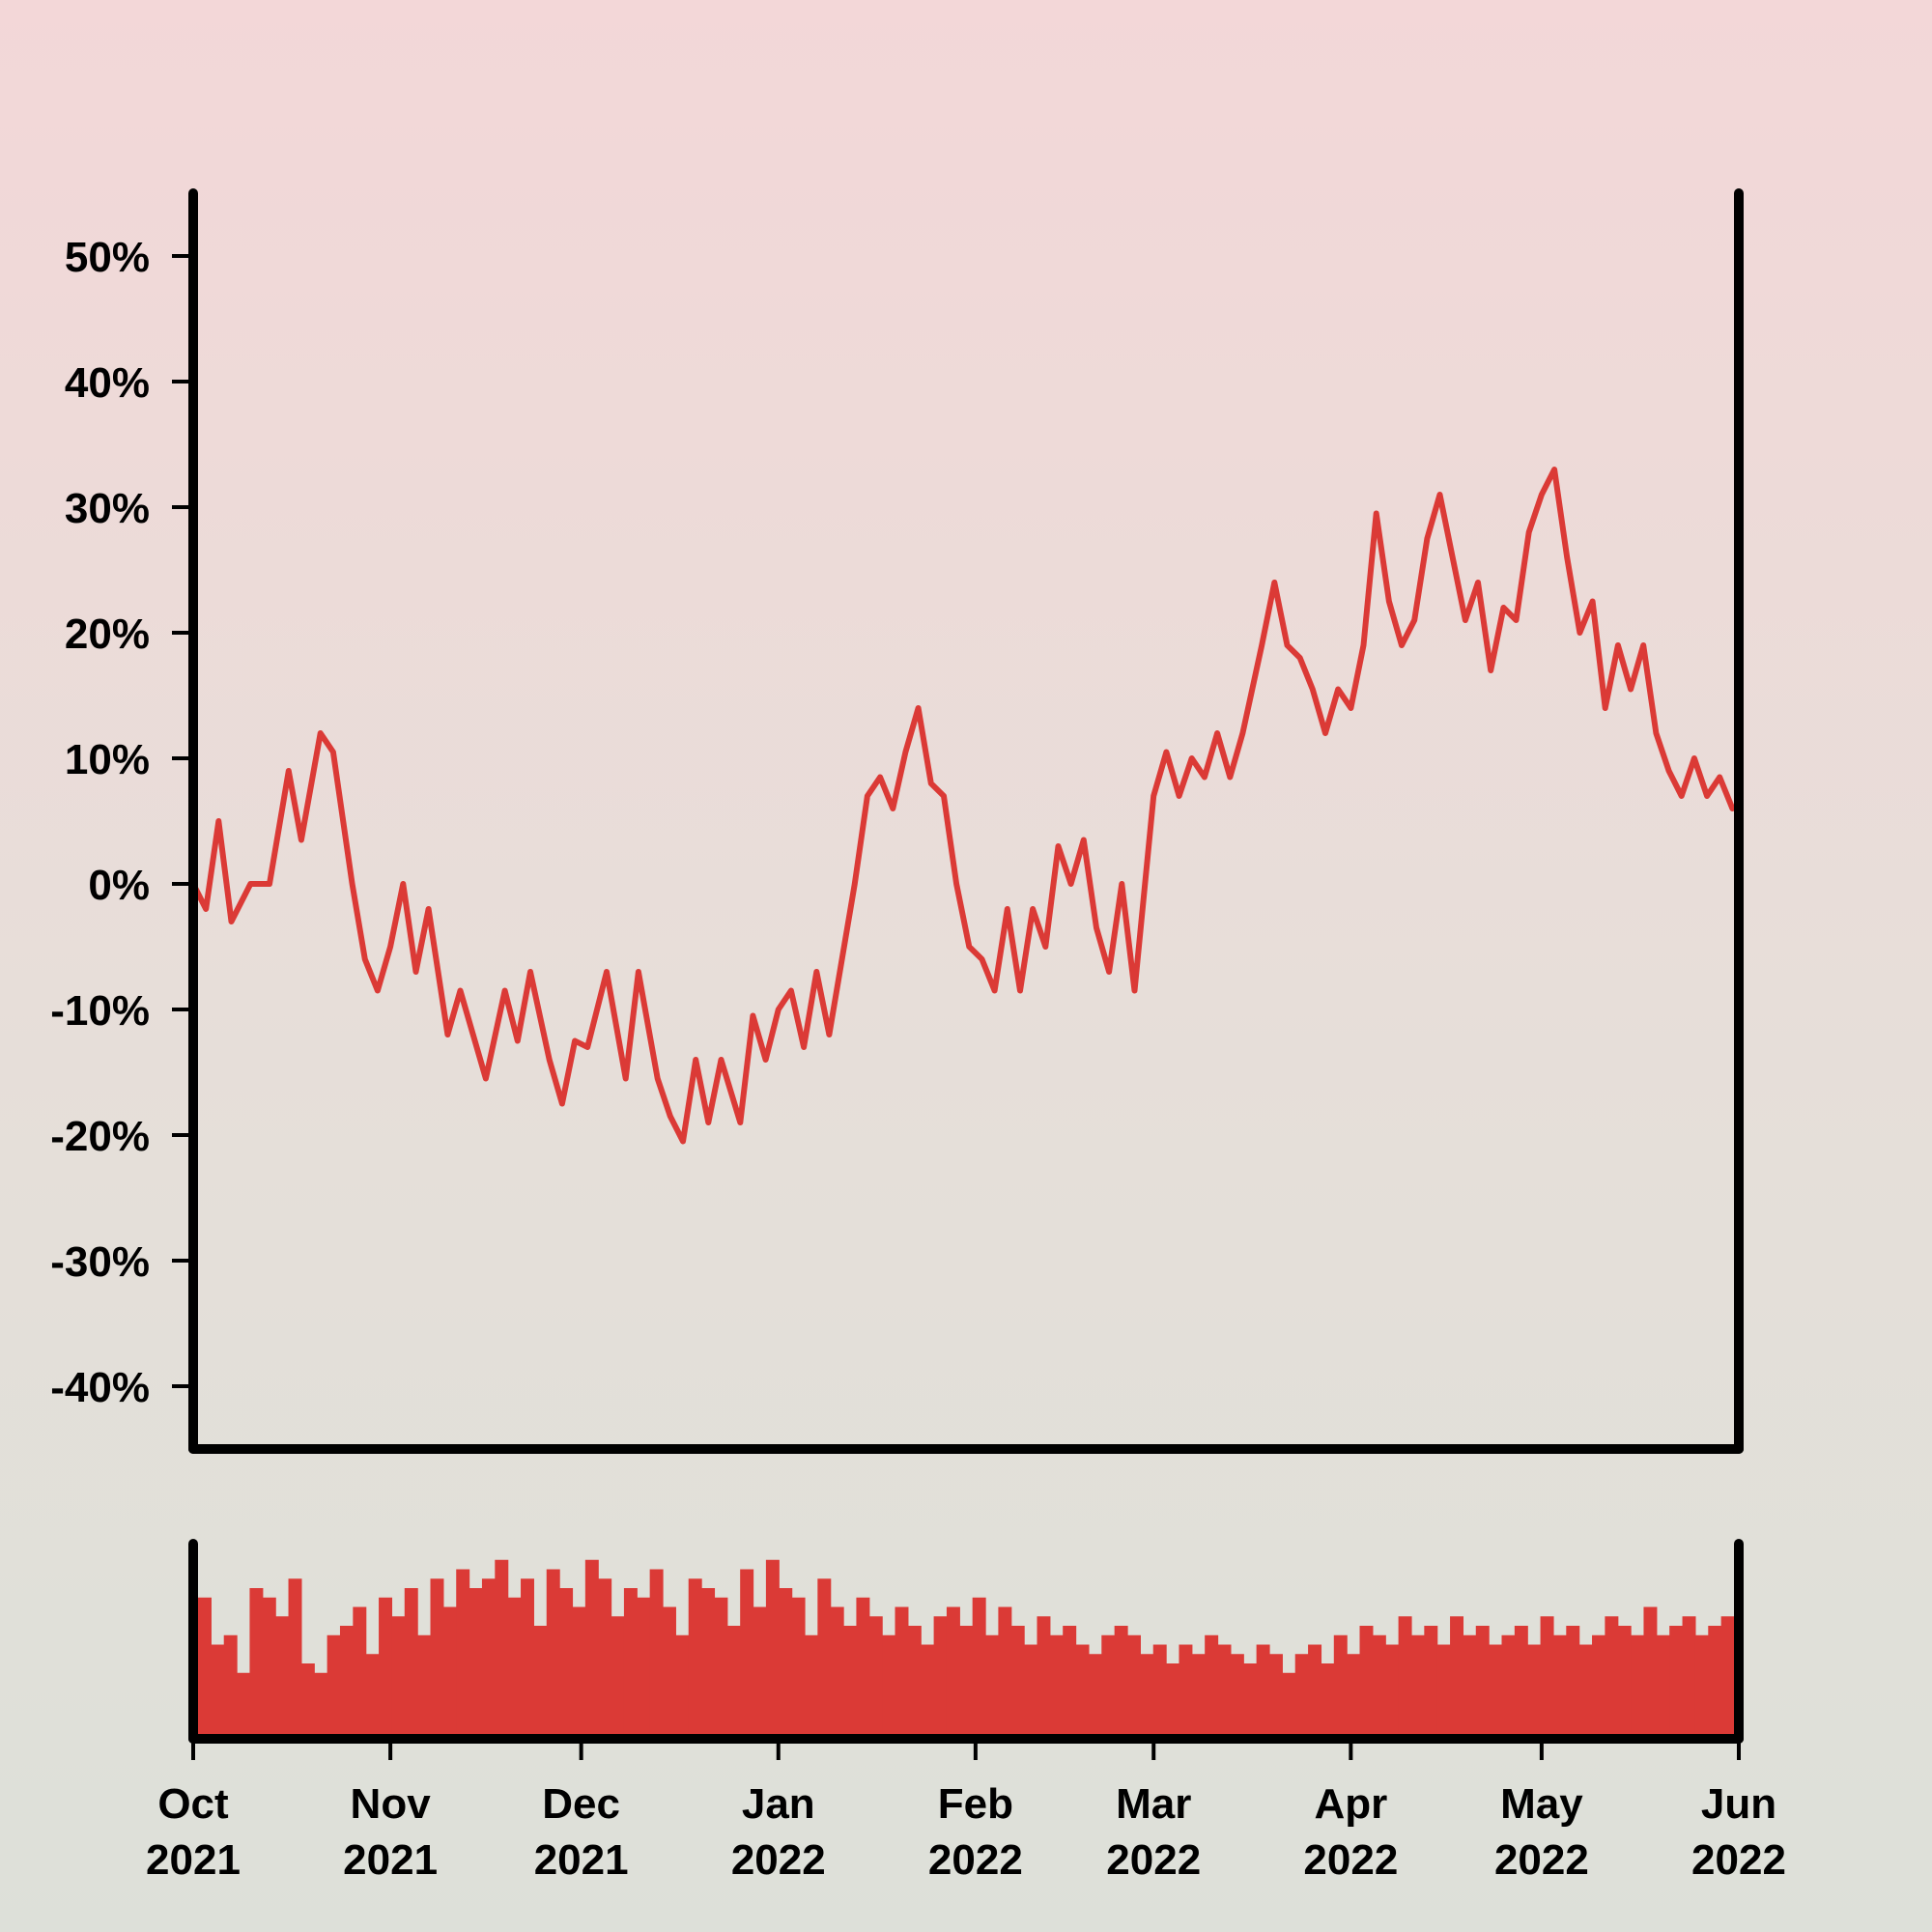 This screenshot has height=1932, width=1932. I want to click on y-tick-label: 30%, so click(107, 508).